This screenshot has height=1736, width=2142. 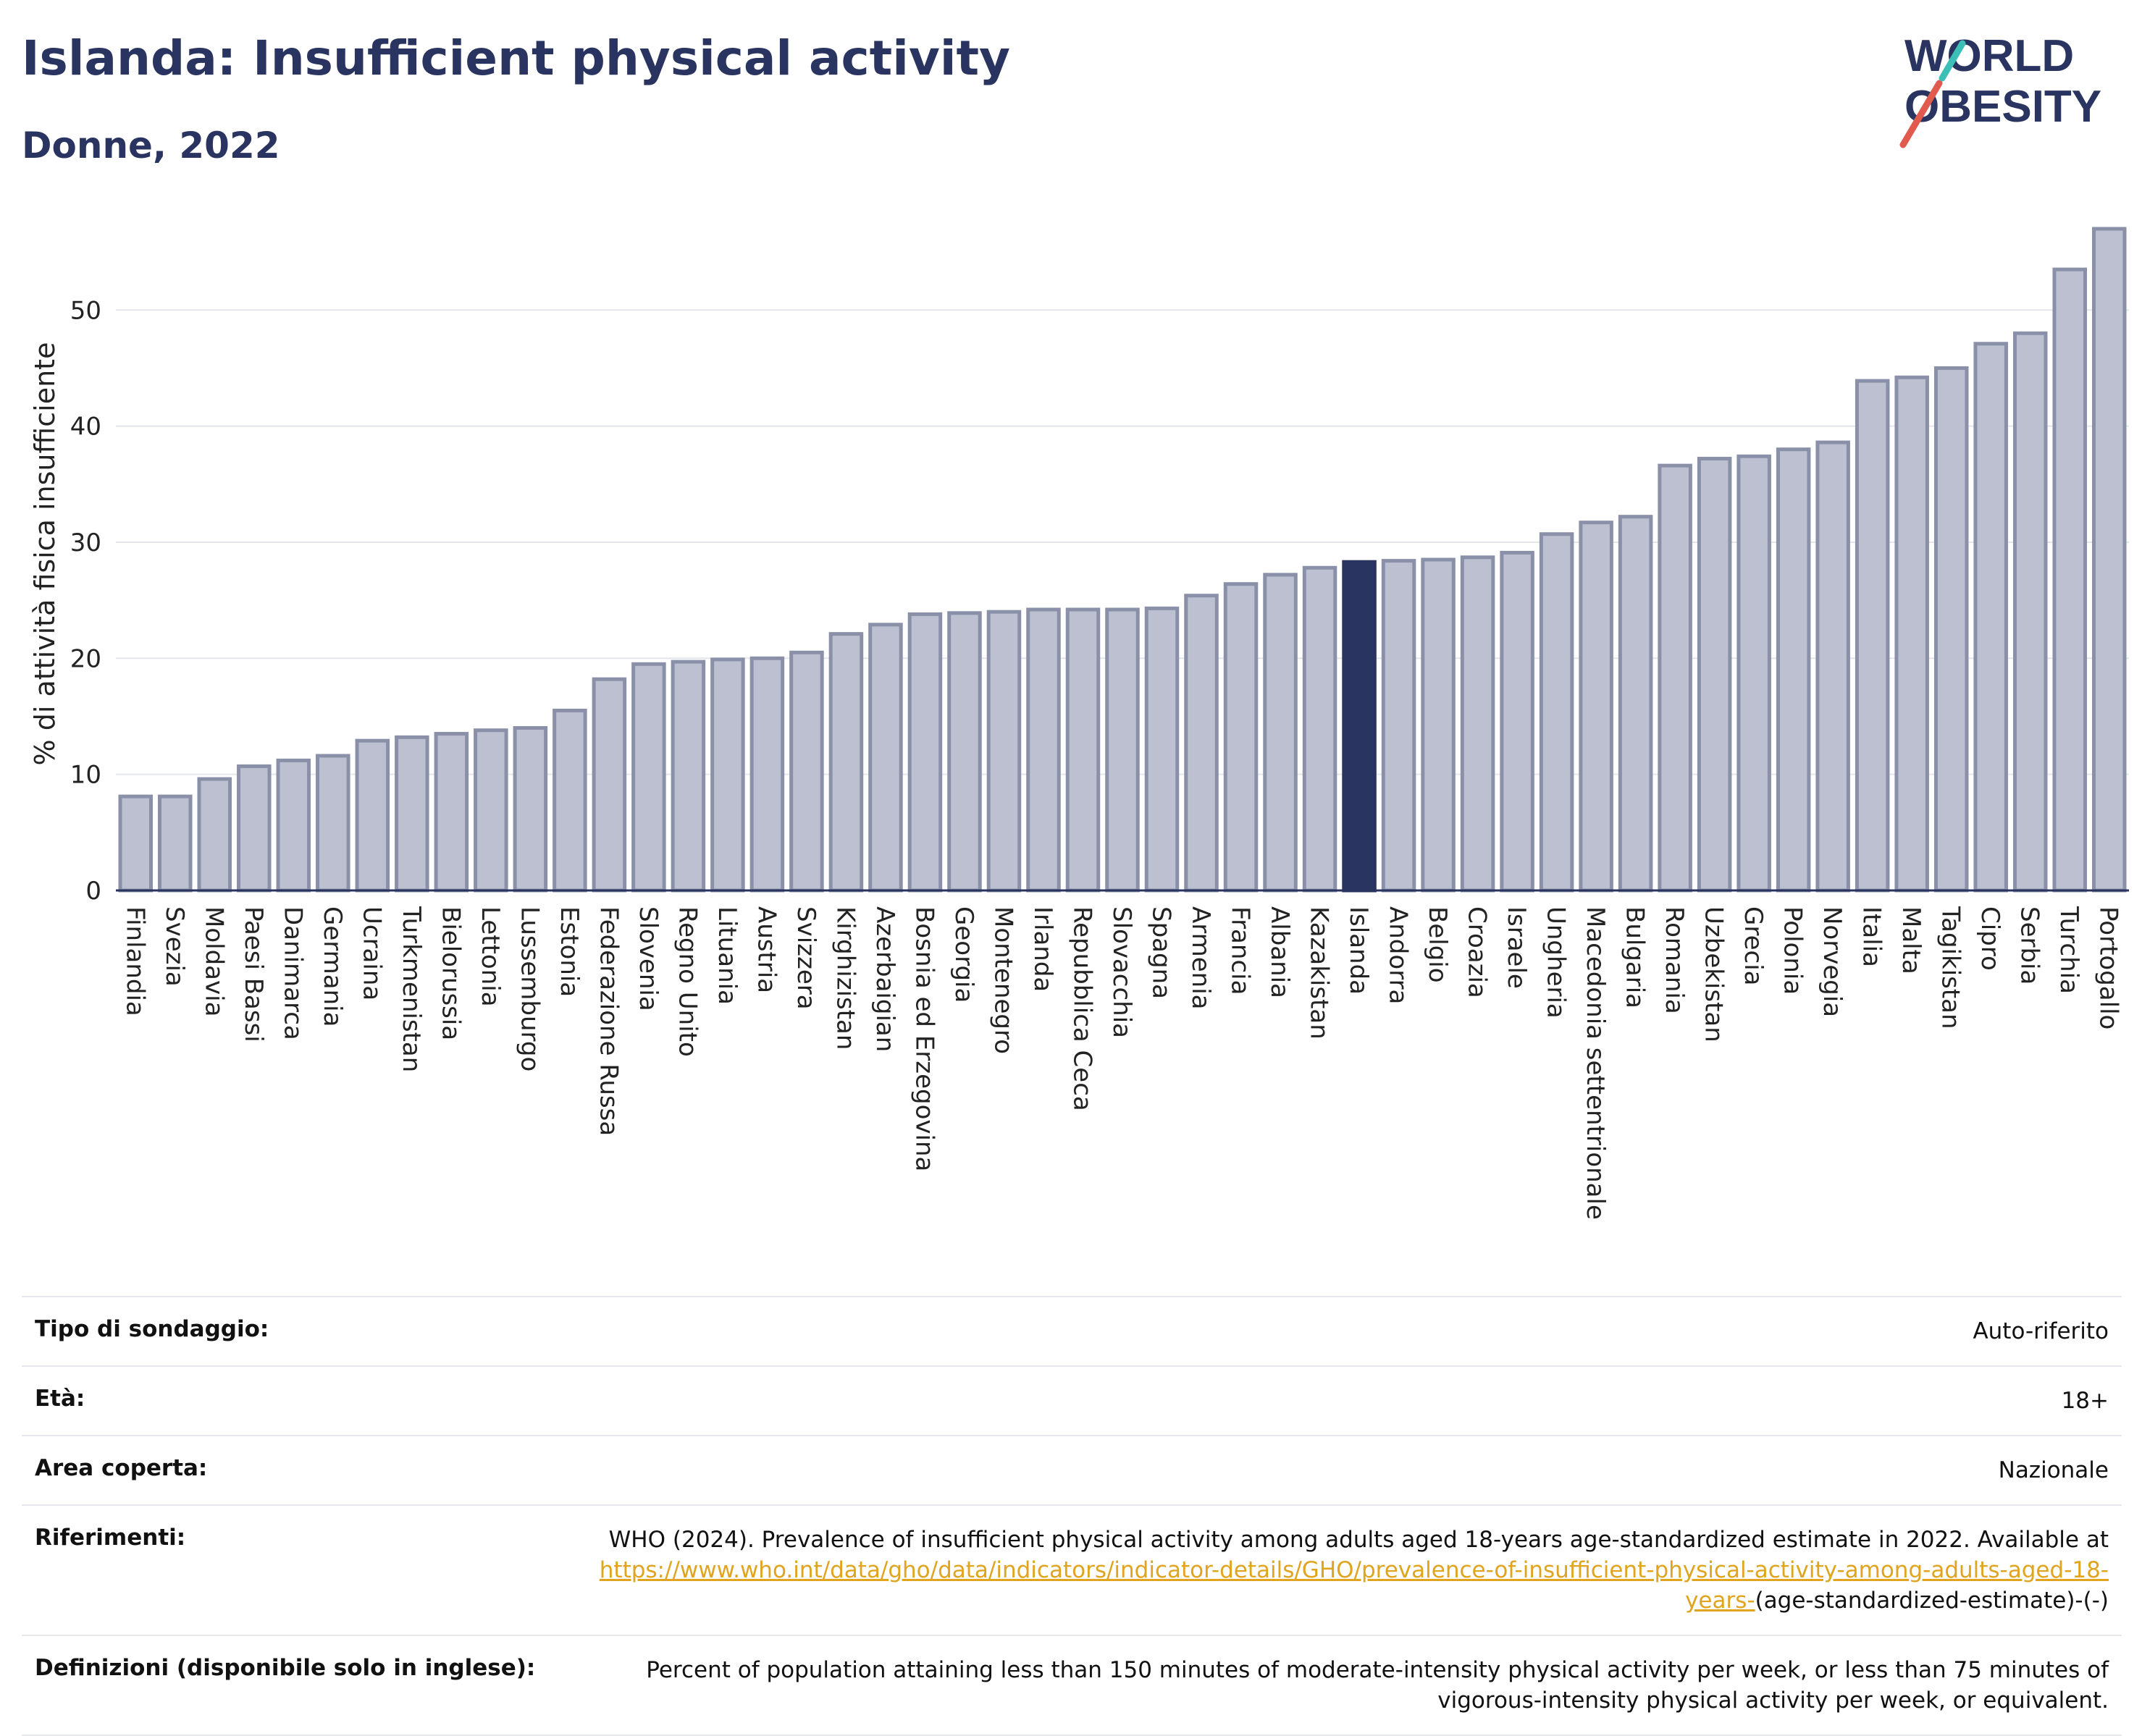 What do you see at coordinates (2000, 89) in the screenshot?
I see `world-obesity-logo: WORLD OBESITY` at bounding box center [2000, 89].